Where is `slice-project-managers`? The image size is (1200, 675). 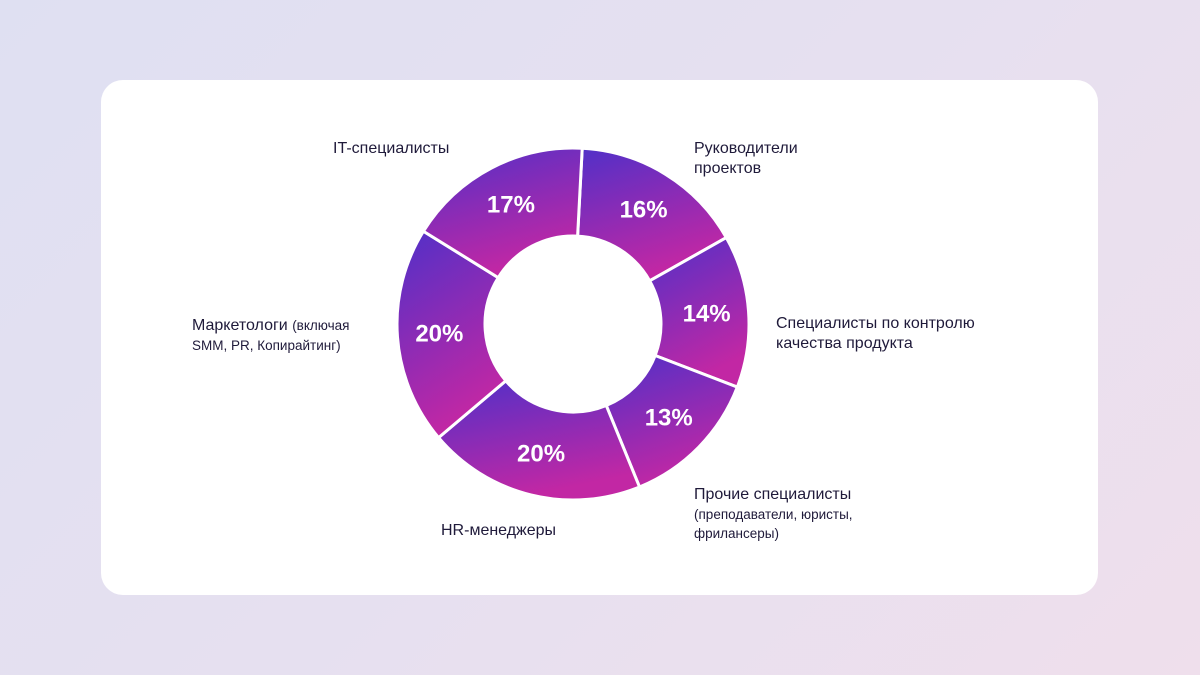 slice-project-managers is located at coordinates (652, 214).